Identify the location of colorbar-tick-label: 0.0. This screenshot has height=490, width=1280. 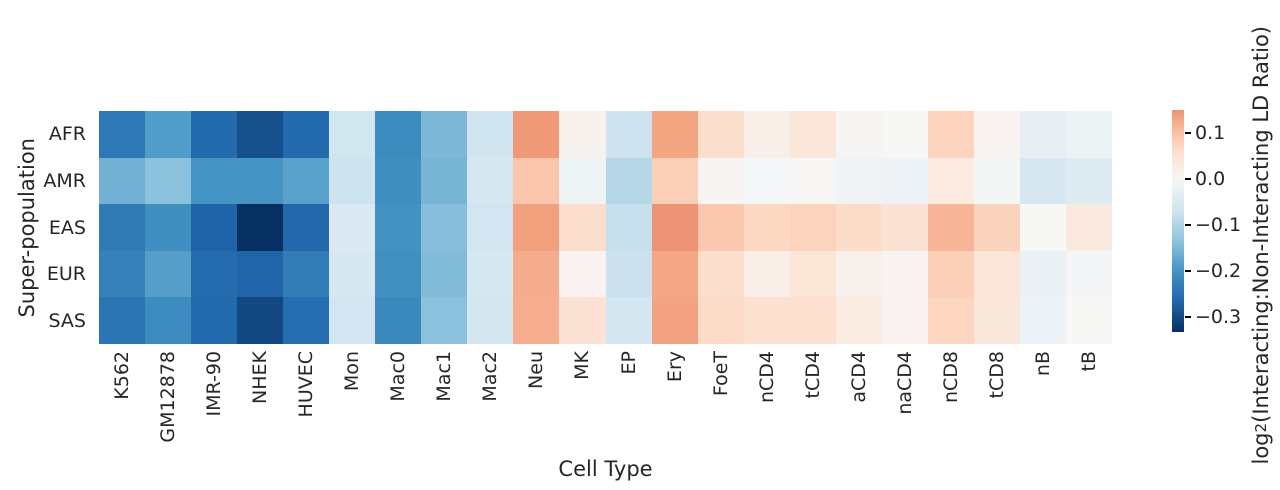
(1210, 178).